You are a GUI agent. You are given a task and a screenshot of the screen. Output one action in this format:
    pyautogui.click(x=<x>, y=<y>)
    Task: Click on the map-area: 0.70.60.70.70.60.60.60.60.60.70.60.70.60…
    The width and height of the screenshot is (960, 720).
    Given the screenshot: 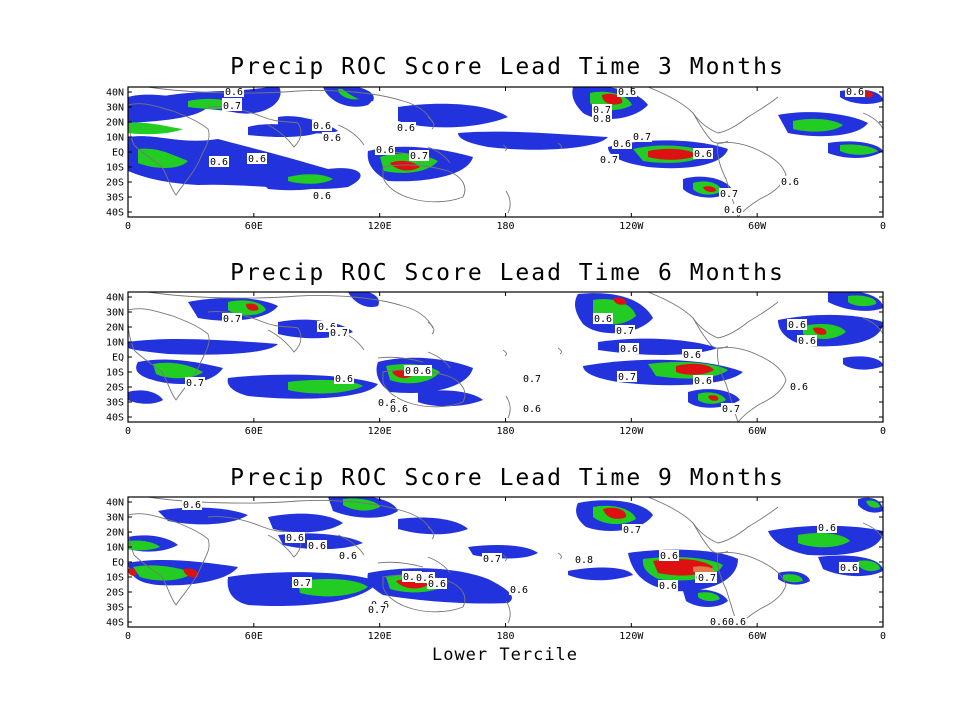 What is the action you would take?
    pyautogui.click(x=505, y=357)
    